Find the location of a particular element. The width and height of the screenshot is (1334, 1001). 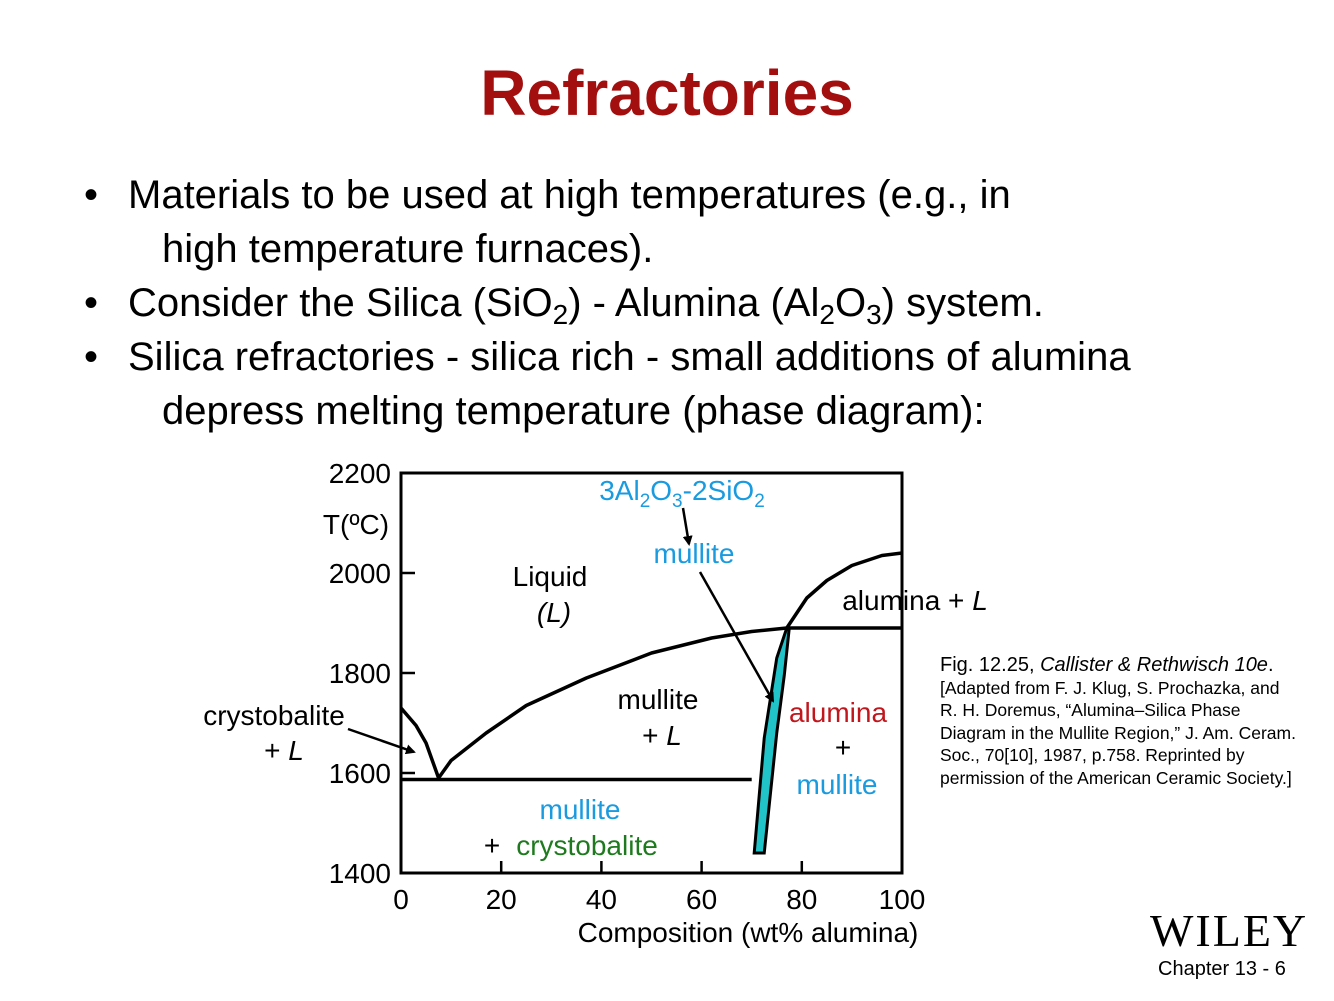

subscript: 3 is located at coordinates (874, 314).